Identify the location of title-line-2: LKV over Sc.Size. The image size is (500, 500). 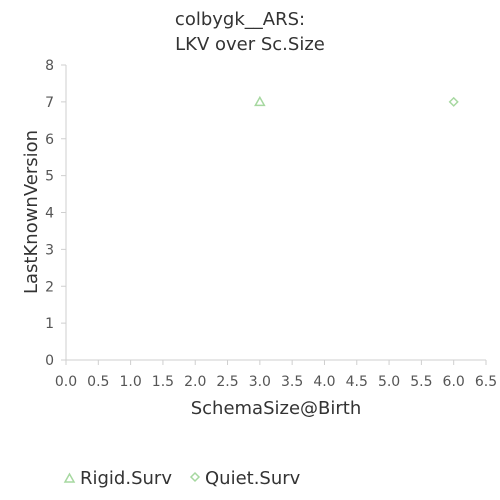
(250, 44).